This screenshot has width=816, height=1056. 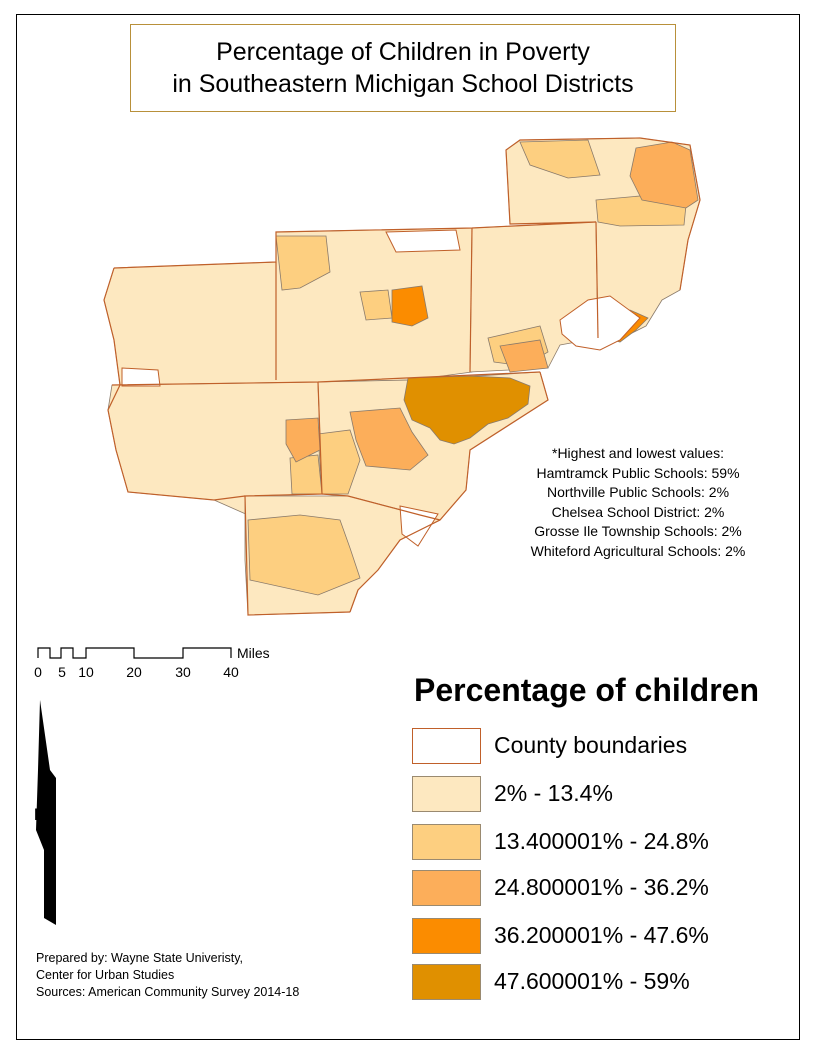 What do you see at coordinates (600, 323) in the screenshot?
I see `lake-st-clair` at bounding box center [600, 323].